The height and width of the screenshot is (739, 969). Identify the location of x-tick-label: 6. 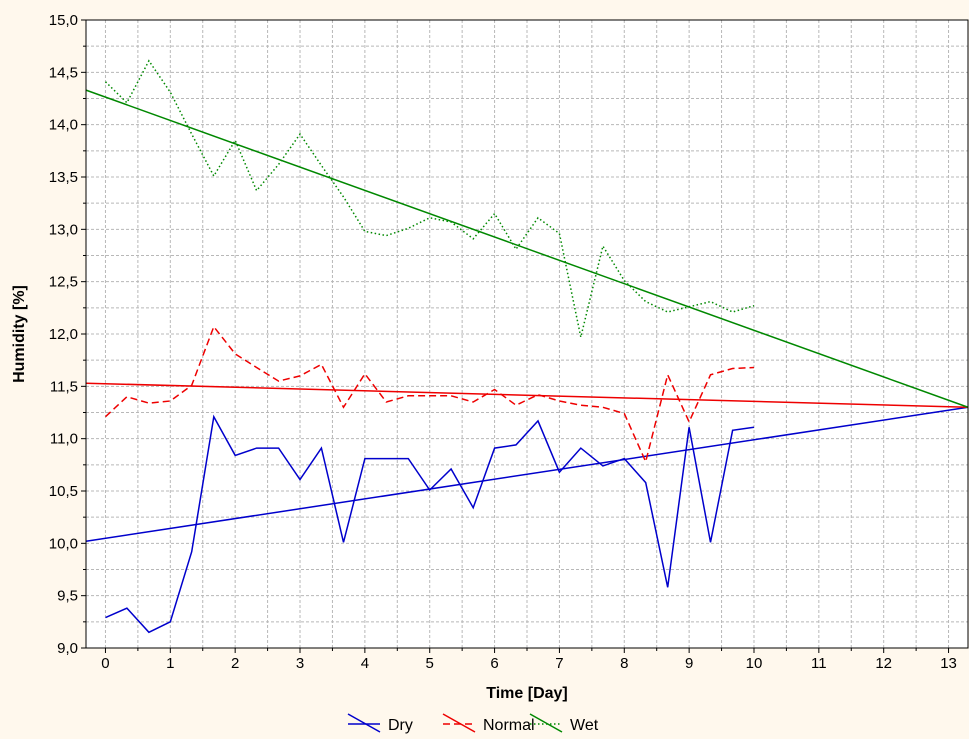
(494, 663).